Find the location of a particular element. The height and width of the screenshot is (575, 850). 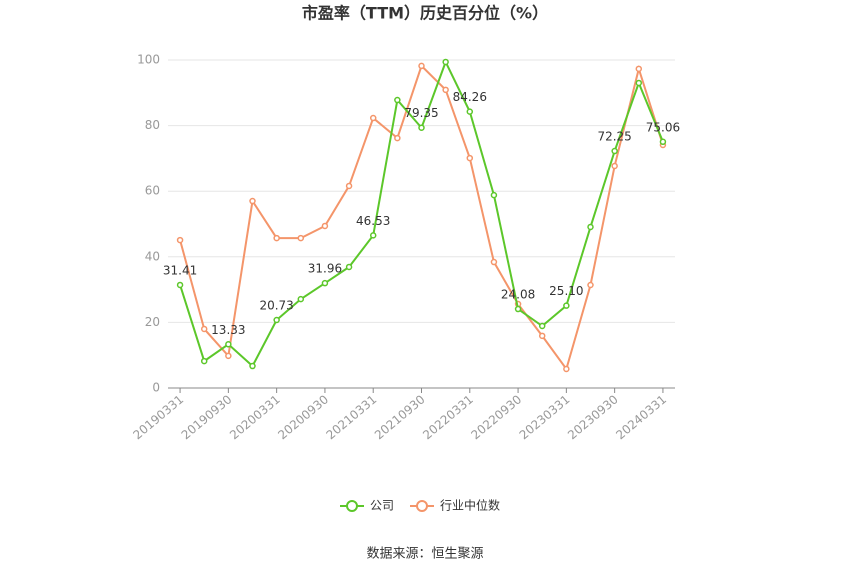

legend-label: 公司 is located at coordinates (382, 506).